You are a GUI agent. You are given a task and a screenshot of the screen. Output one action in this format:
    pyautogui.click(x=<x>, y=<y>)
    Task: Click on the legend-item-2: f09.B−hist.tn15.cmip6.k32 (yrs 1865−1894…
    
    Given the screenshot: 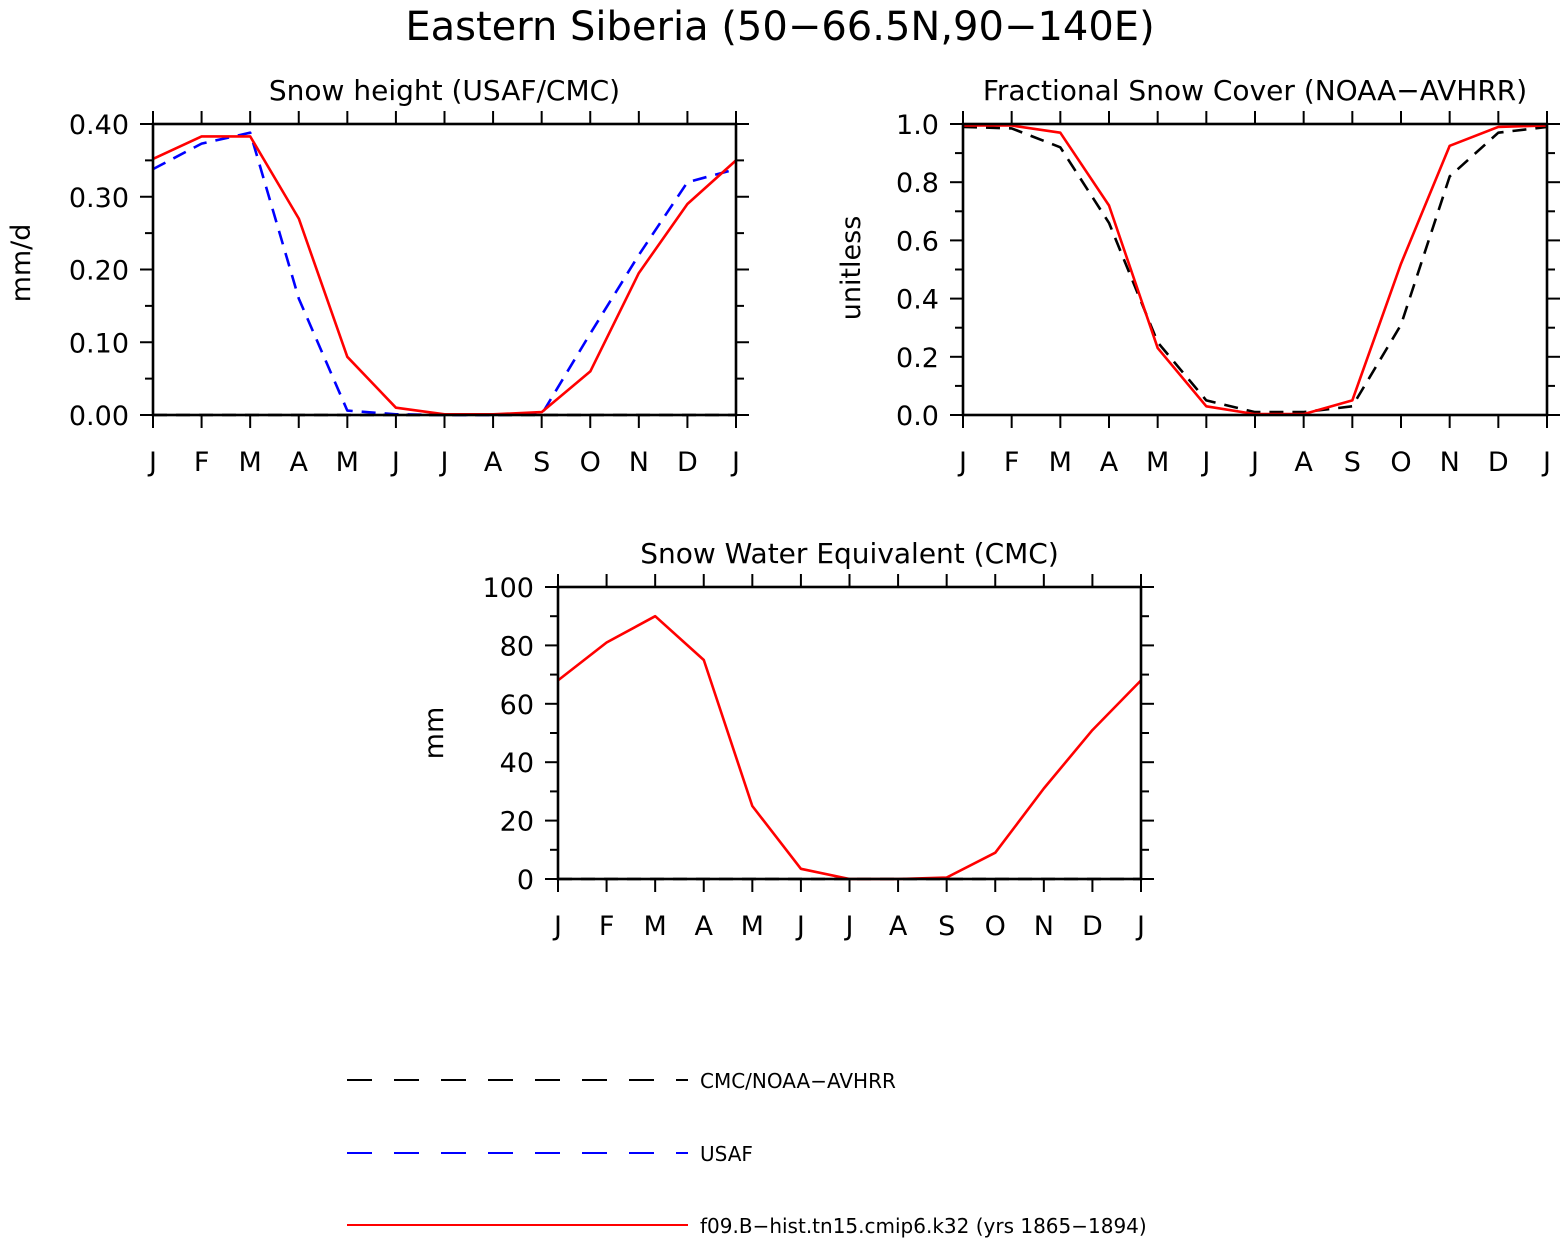 What is the action you would take?
    pyautogui.click(x=747, y=1226)
    